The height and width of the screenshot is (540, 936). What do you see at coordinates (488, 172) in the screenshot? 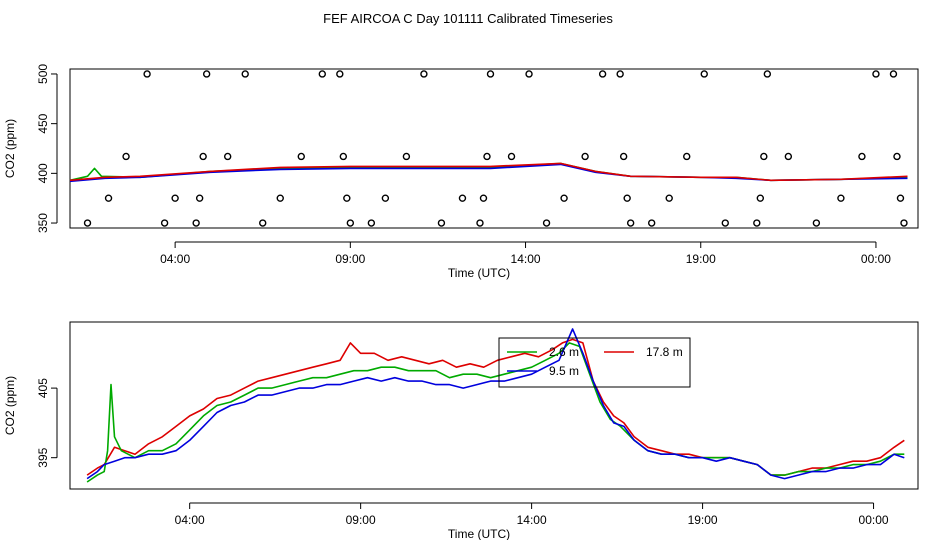
I see `series-line-s3` at bounding box center [488, 172].